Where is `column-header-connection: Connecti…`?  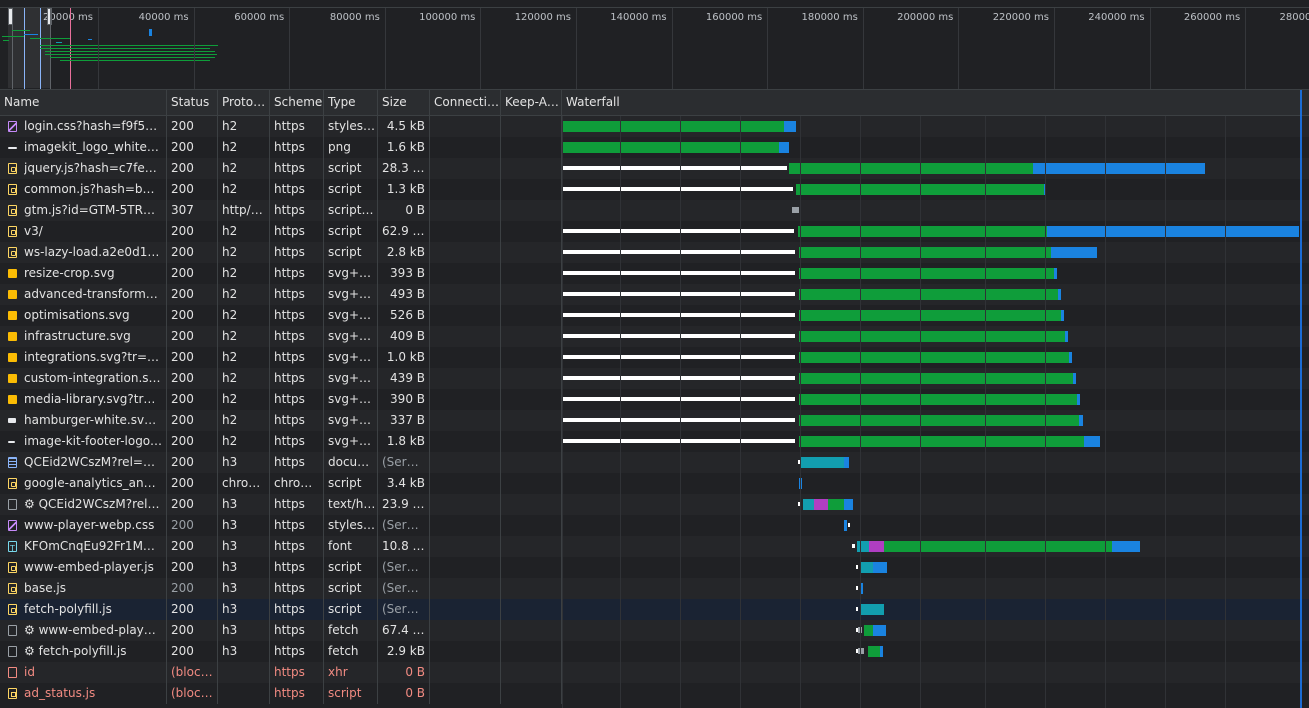
column-header-connection: Connecti… is located at coordinates (465, 102).